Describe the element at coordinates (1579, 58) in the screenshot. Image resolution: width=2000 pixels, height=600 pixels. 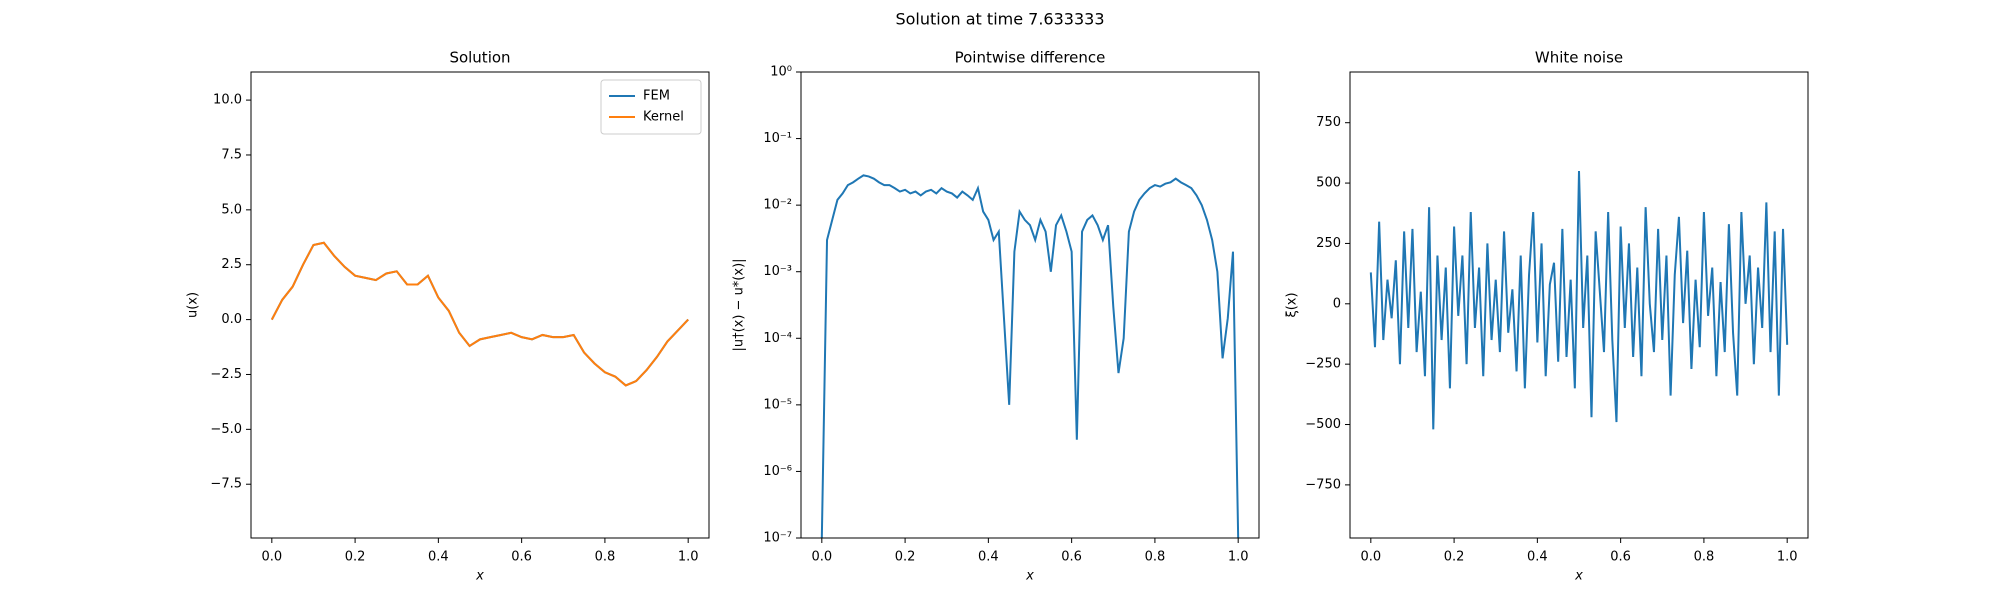
I see `axes-title: White noise` at that location.